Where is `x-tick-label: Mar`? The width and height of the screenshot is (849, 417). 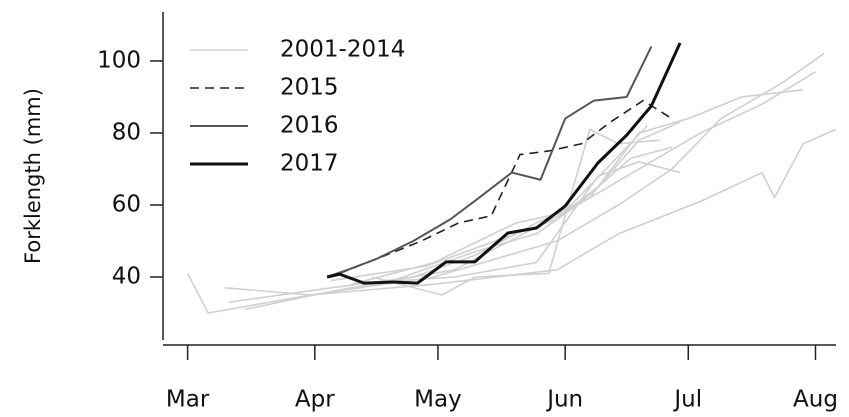 x-tick-label: Mar is located at coordinates (188, 400).